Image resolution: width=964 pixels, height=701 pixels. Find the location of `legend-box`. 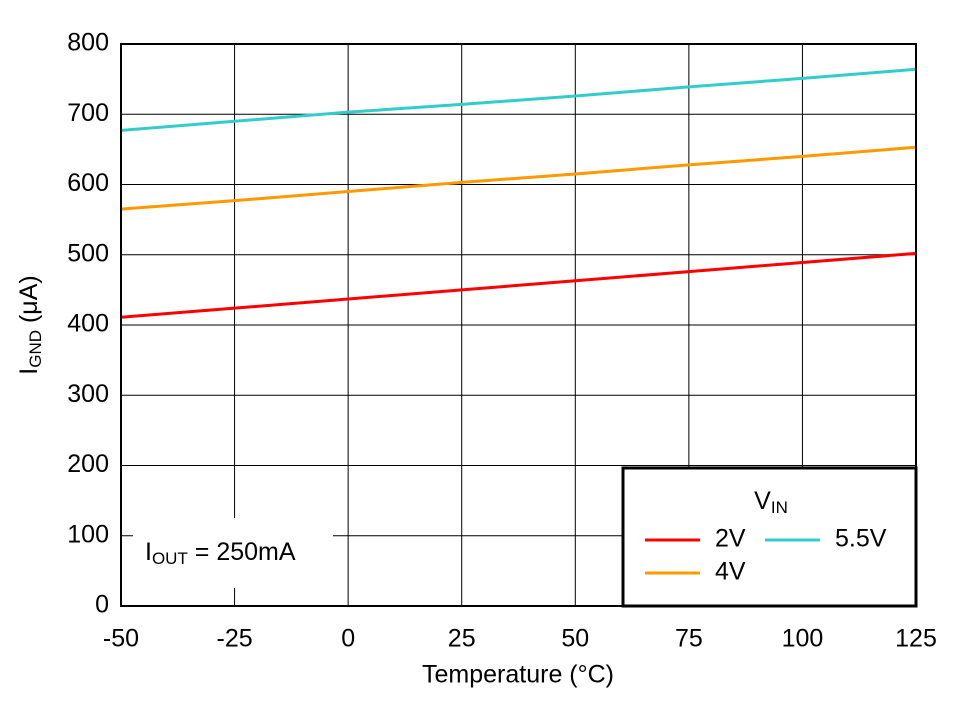

legend-box is located at coordinates (769, 537).